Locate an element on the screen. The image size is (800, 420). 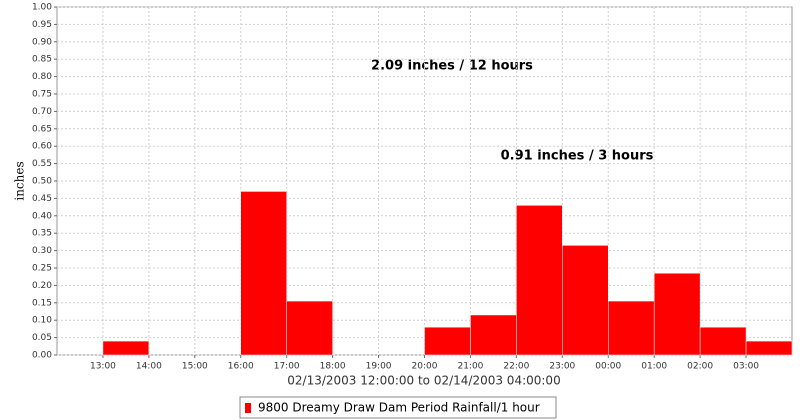
annotation: 2.09 inches / 12 hours is located at coordinates (452, 66).